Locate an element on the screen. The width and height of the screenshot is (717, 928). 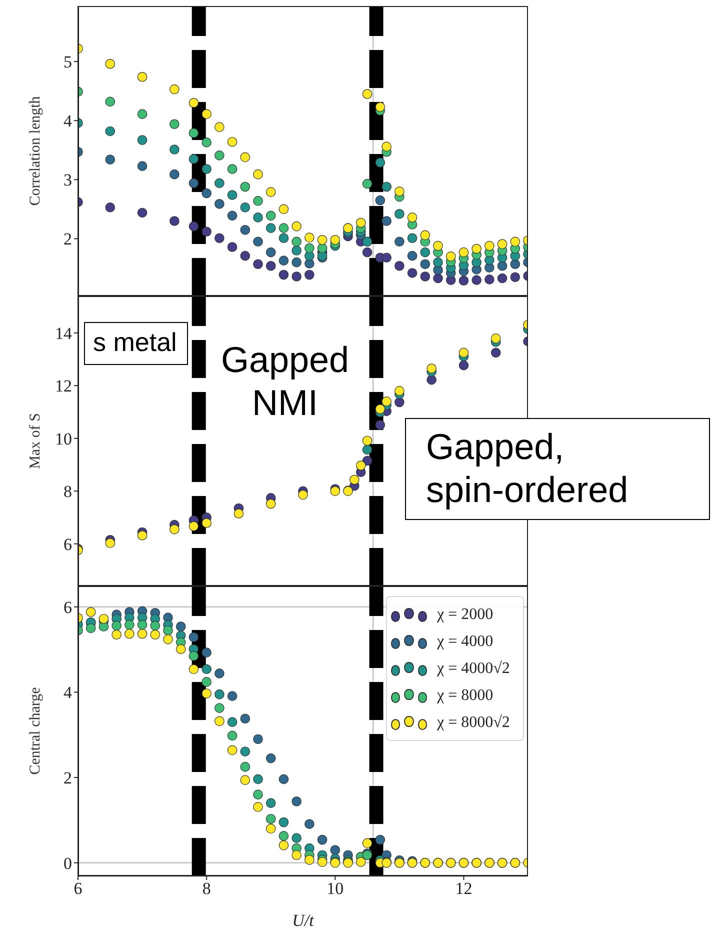
legend-label: χ = 2000 is located at coordinates (465, 615).